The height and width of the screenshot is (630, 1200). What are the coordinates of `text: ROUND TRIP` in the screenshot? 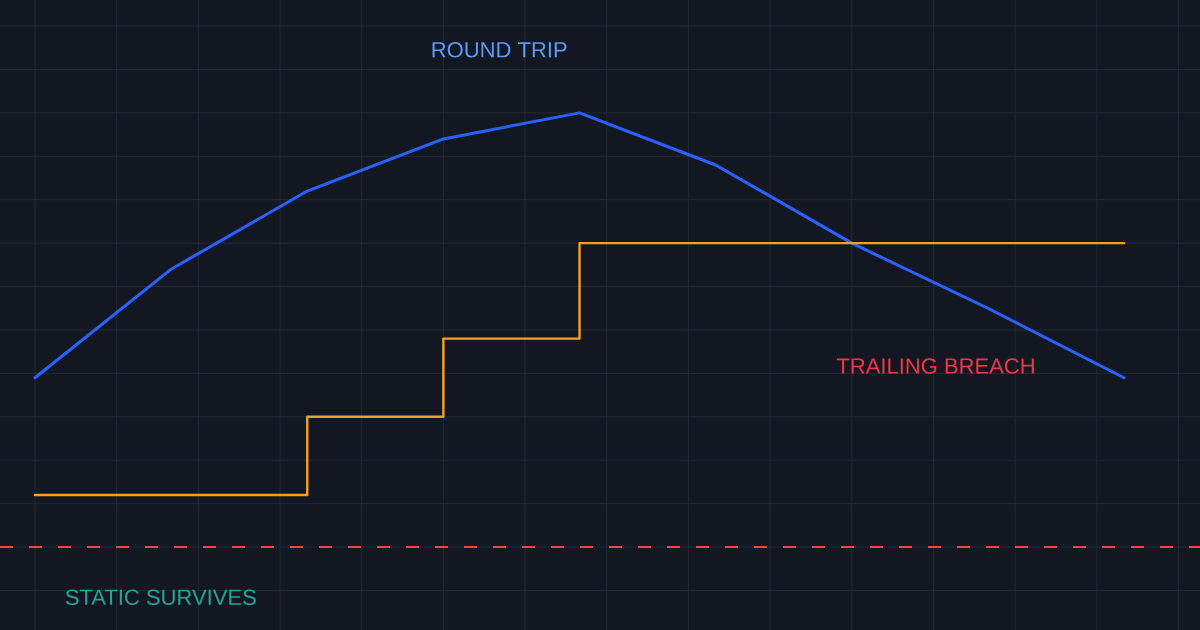 It's located at (499, 49).